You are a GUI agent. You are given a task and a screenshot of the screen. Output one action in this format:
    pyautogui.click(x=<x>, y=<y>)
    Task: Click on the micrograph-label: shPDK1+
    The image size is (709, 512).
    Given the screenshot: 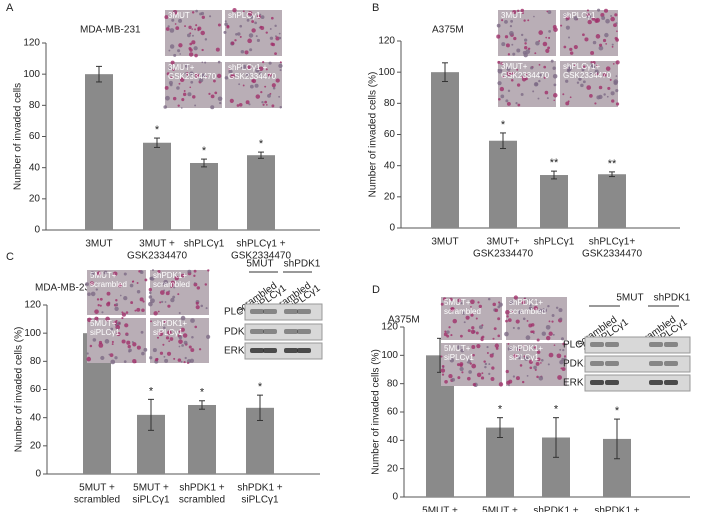 What is the action you would take?
    pyautogui.click(x=526, y=348)
    